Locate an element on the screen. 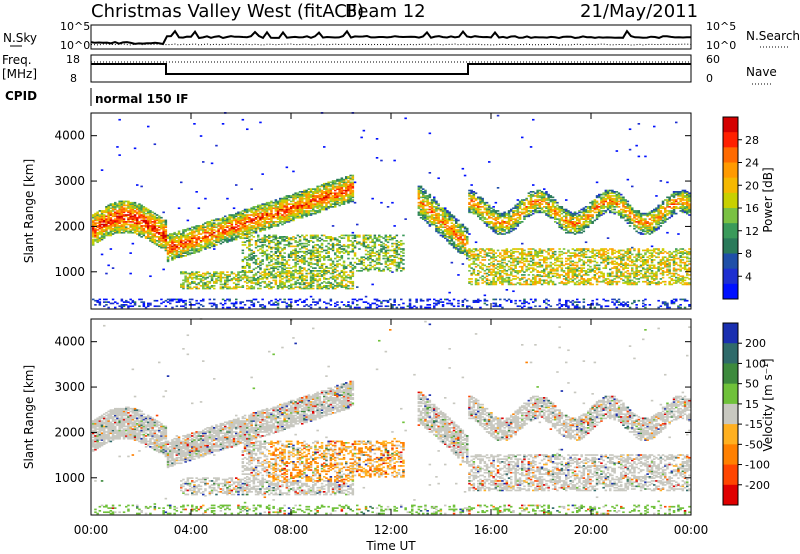 This screenshot has width=800, height=554. nave-tick-top: 60 is located at coordinates (713, 59).